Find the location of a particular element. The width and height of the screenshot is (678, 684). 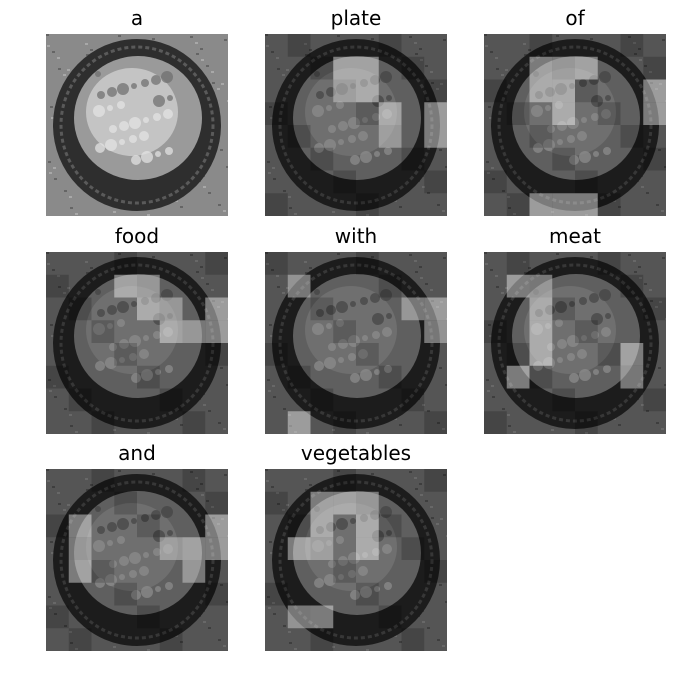

panel-title: and is located at coordinates (137, 453).